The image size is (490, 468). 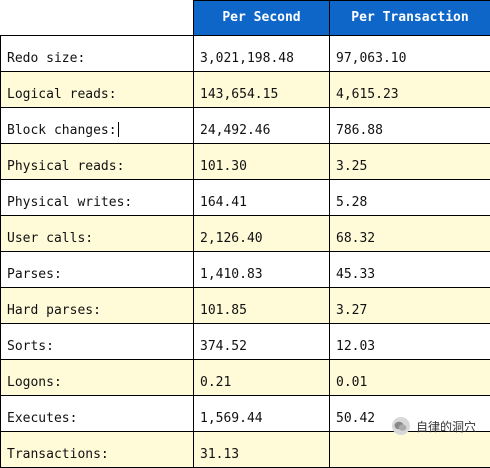 I want to click on per-transaction-value: 0.01, so click(x=410, y=378).